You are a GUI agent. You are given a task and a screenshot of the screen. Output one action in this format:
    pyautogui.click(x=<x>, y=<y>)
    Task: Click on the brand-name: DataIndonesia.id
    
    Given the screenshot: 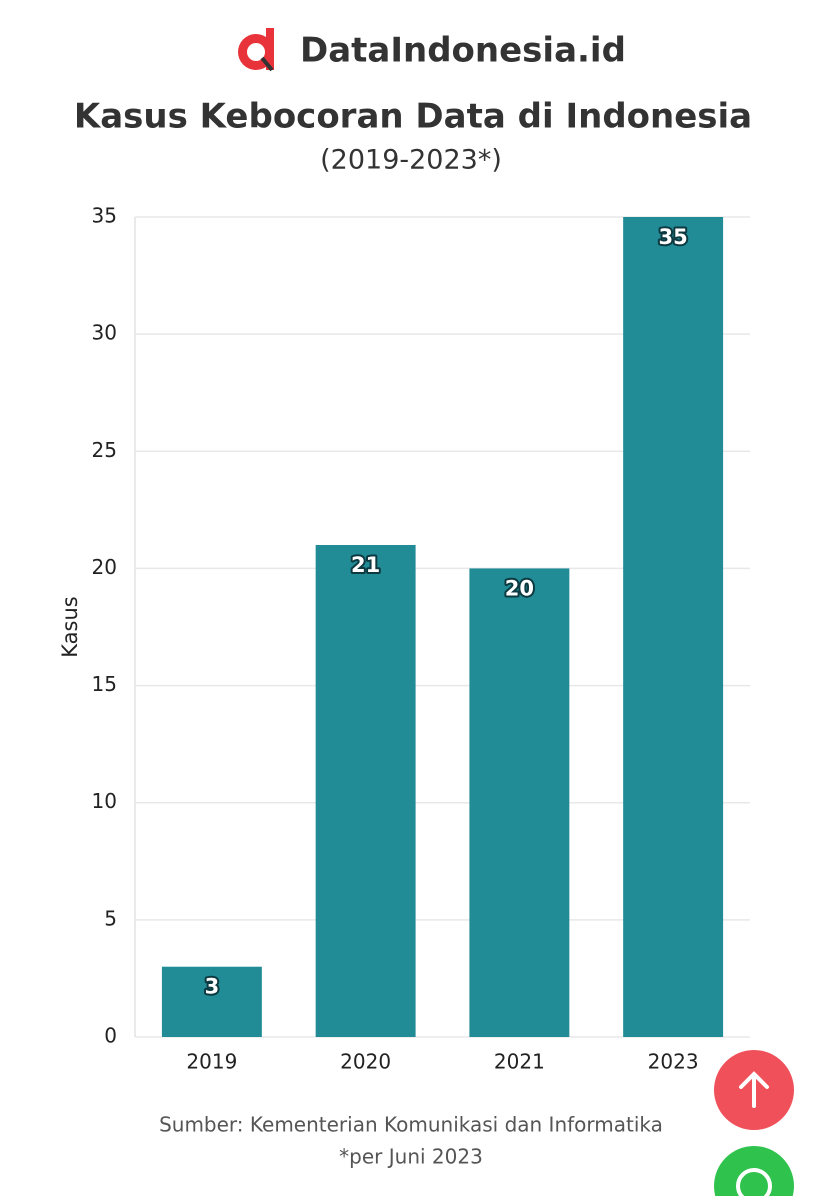 What is the action you would take?
    pyautogui.click(x=463, y=51)
    